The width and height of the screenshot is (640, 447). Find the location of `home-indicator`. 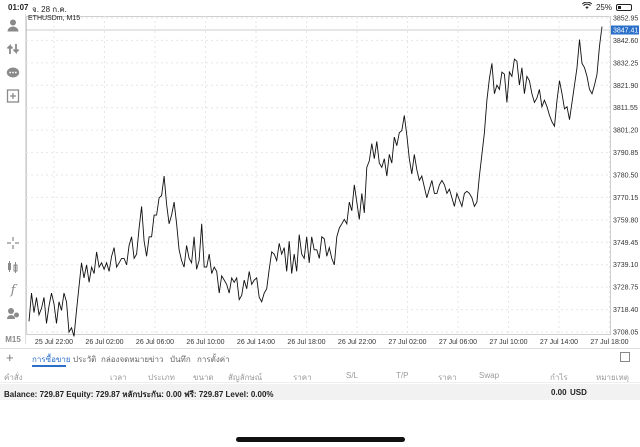

home-indicator is located at coordinates (320, 439).